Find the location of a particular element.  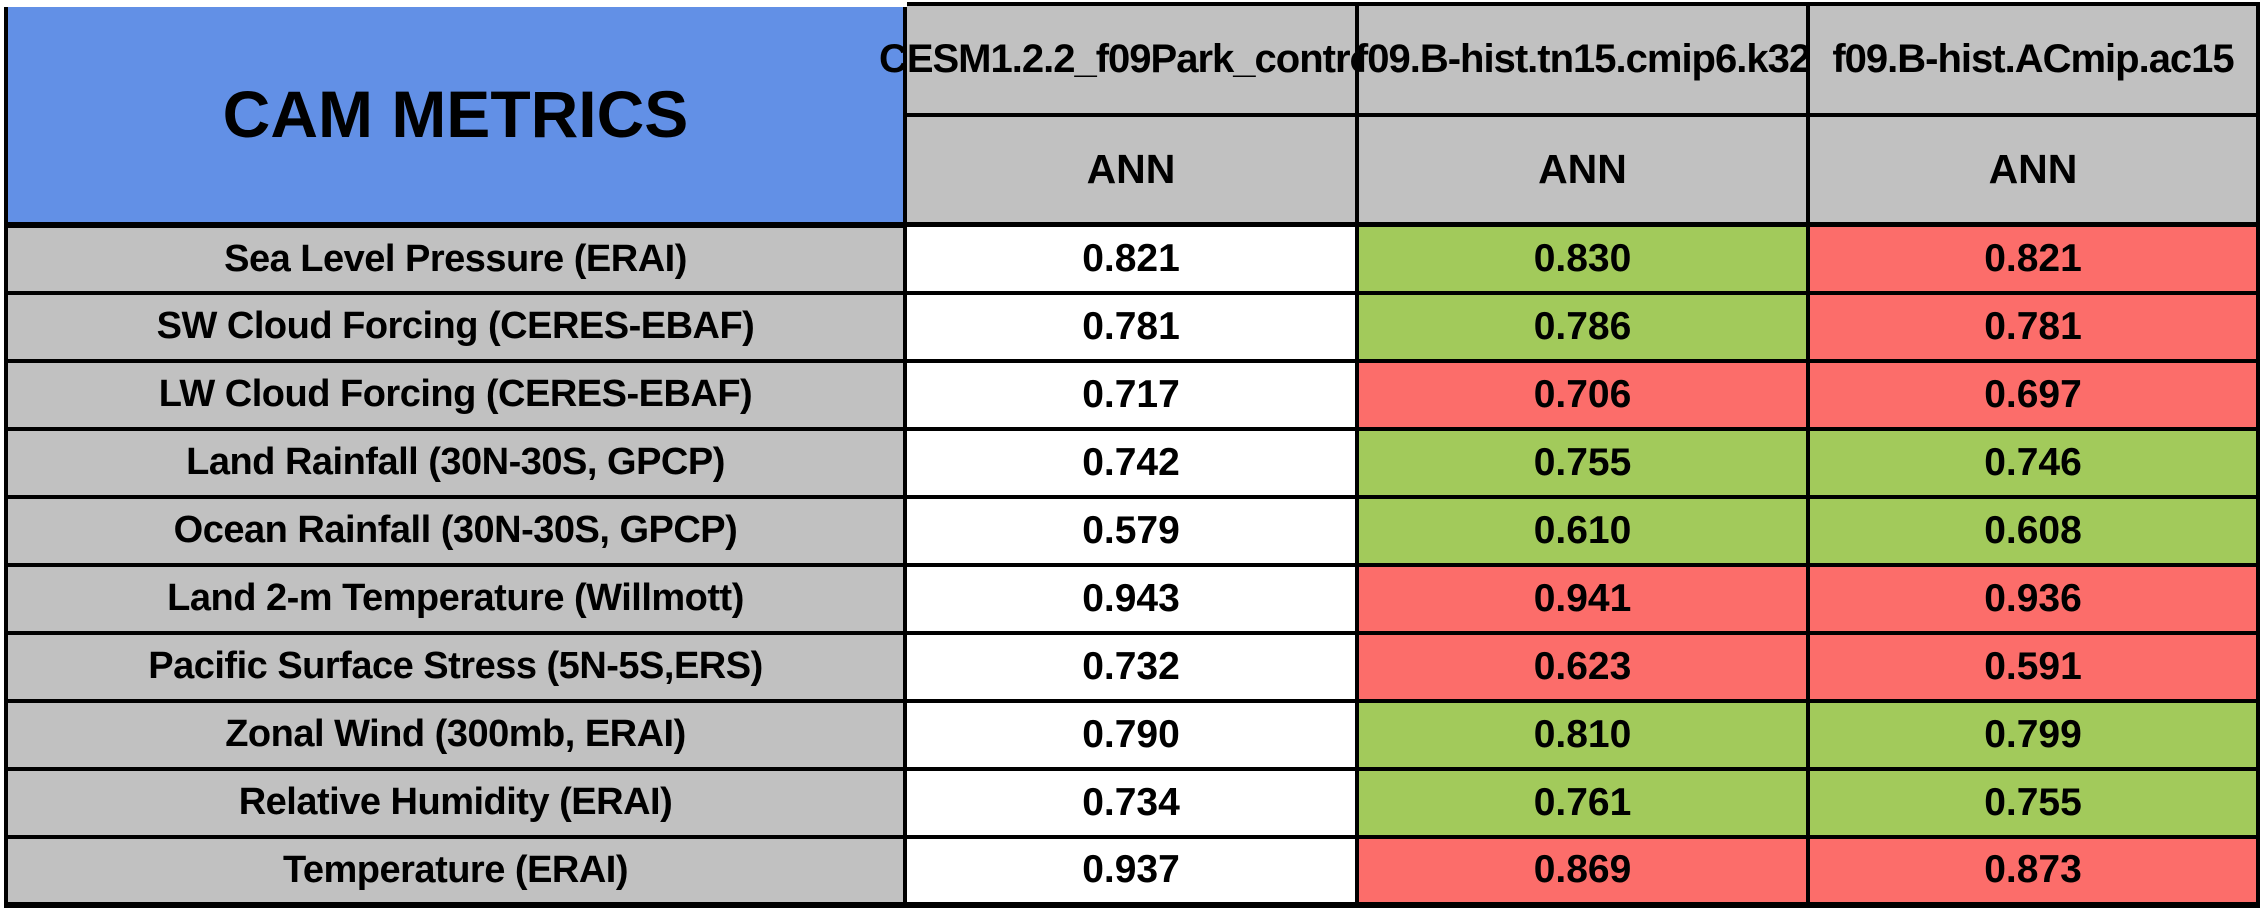

column-header-label: f09.B-hist.ACmip.ac15 is located at coordinates (2033, 58).